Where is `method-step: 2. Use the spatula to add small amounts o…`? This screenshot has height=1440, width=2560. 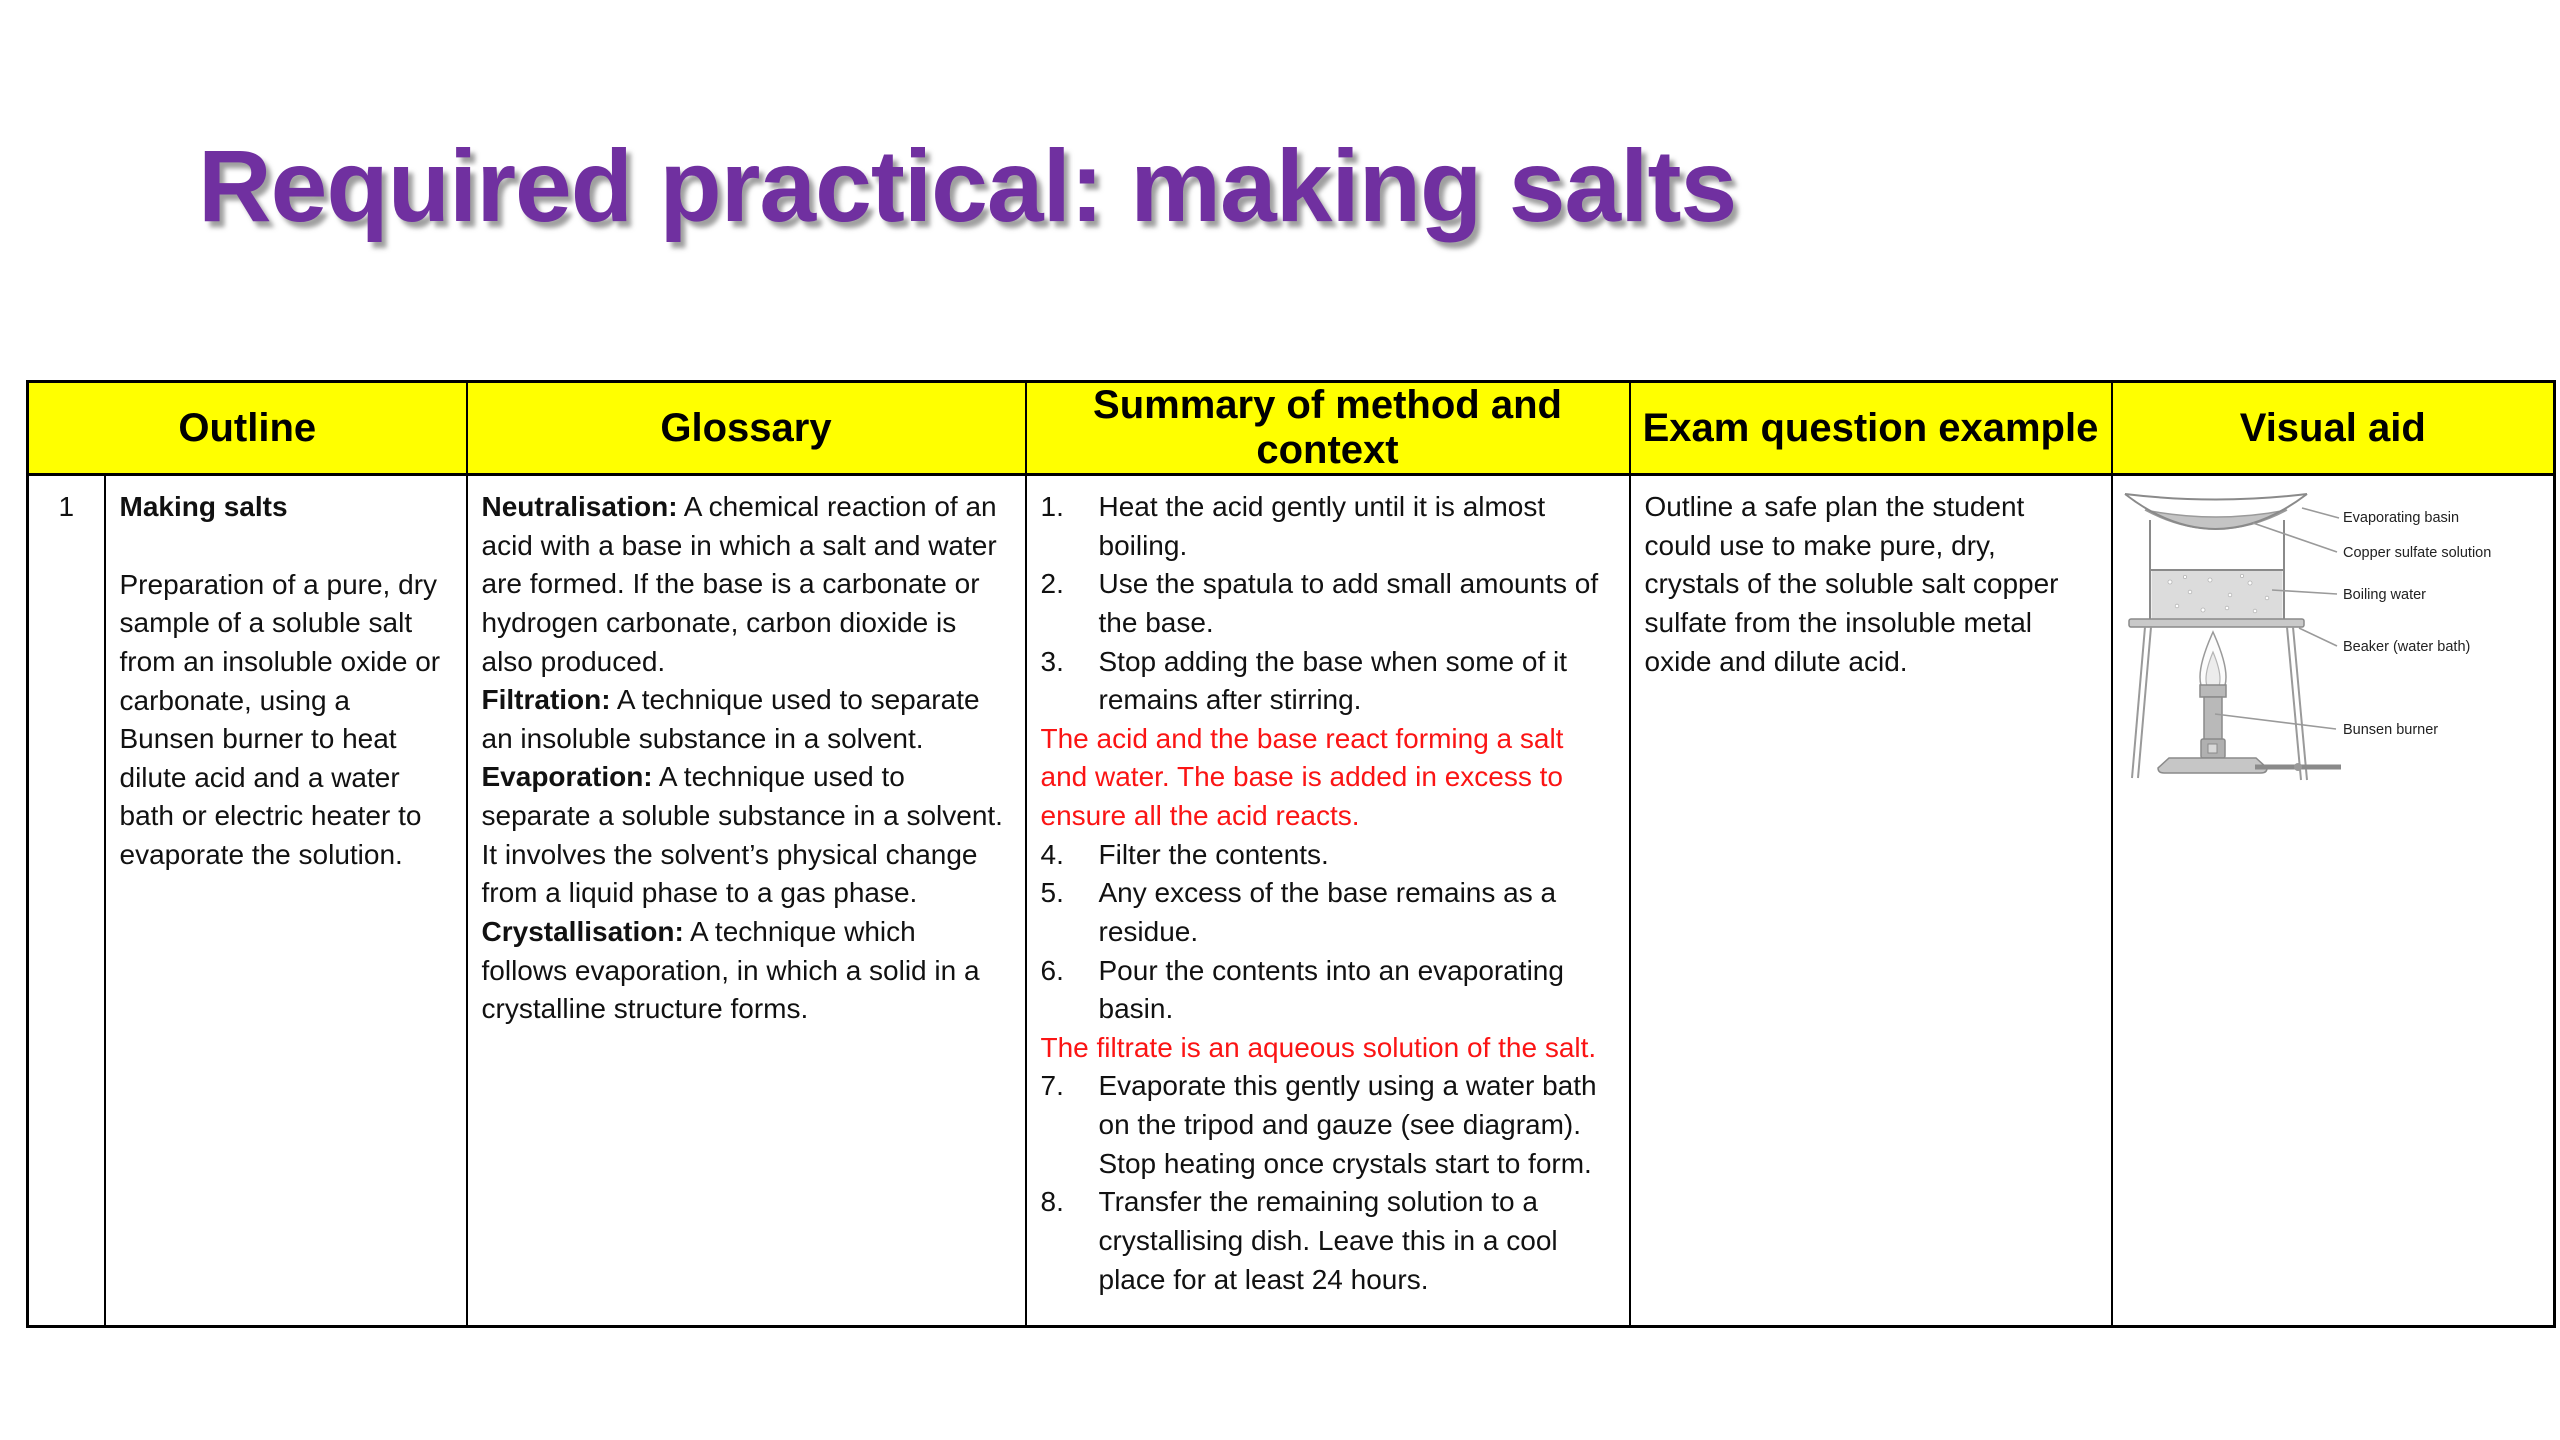
method-step: 2. Use the spatula to add small amounts o… is located at coordinates (1327, 603).